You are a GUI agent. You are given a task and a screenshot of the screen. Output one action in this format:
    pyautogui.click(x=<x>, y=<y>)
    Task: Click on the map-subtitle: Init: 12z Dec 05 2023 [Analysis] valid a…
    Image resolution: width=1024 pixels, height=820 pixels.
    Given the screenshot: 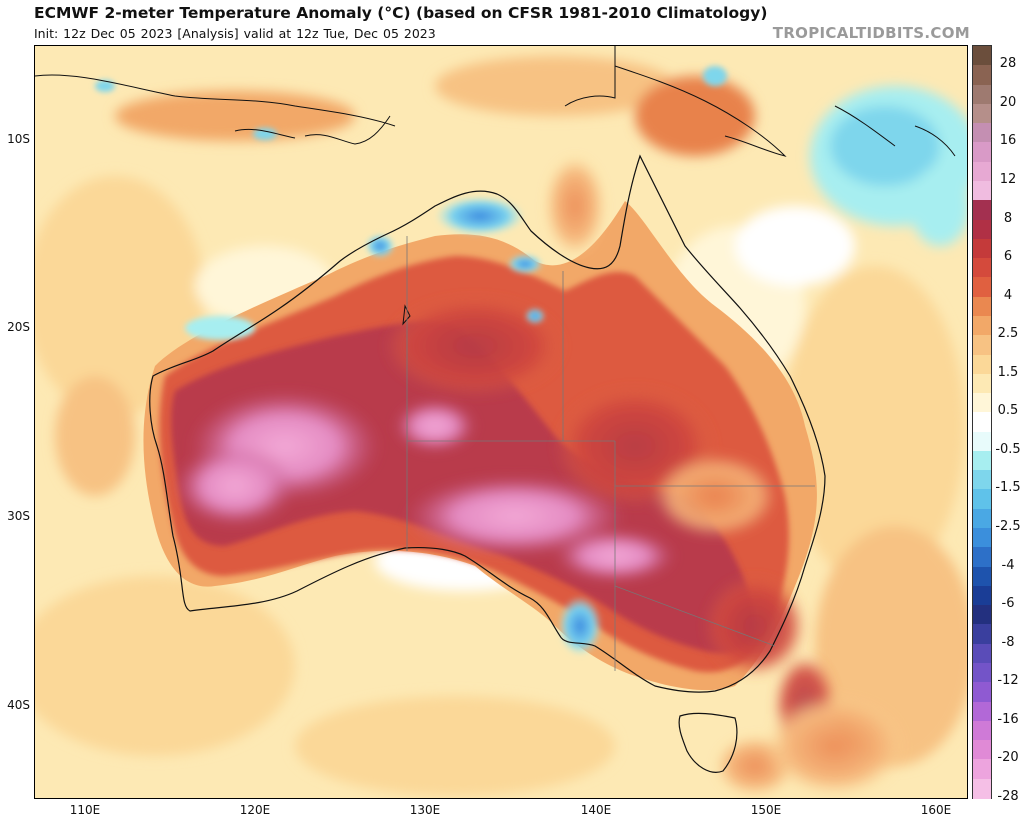 What is the action you would take?
    pyautogui.click(x=235, y=33)
    